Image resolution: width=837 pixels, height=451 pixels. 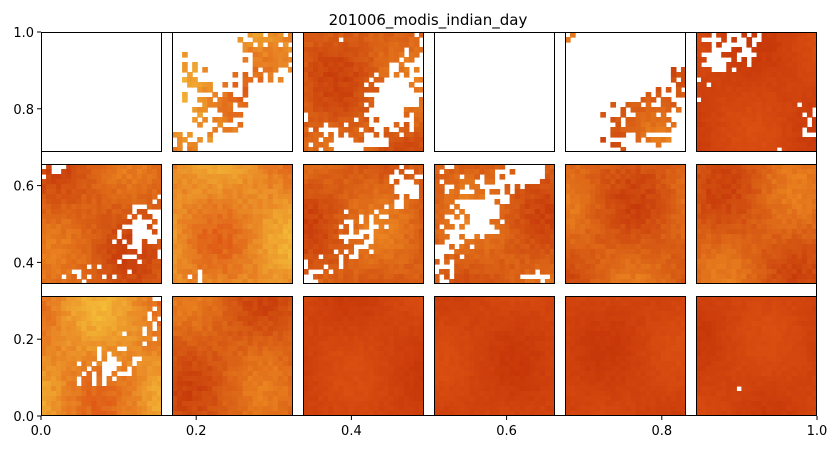 I want to click on chart-title: 201006_modis_indian_day, so click(x=428, y=20).